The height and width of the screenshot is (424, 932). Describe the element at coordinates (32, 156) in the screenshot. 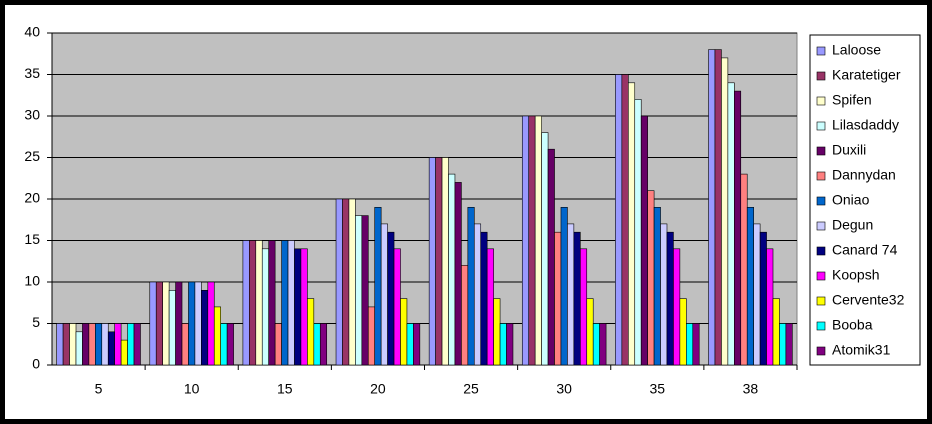

I see `y-tick-label: 25` at that location.